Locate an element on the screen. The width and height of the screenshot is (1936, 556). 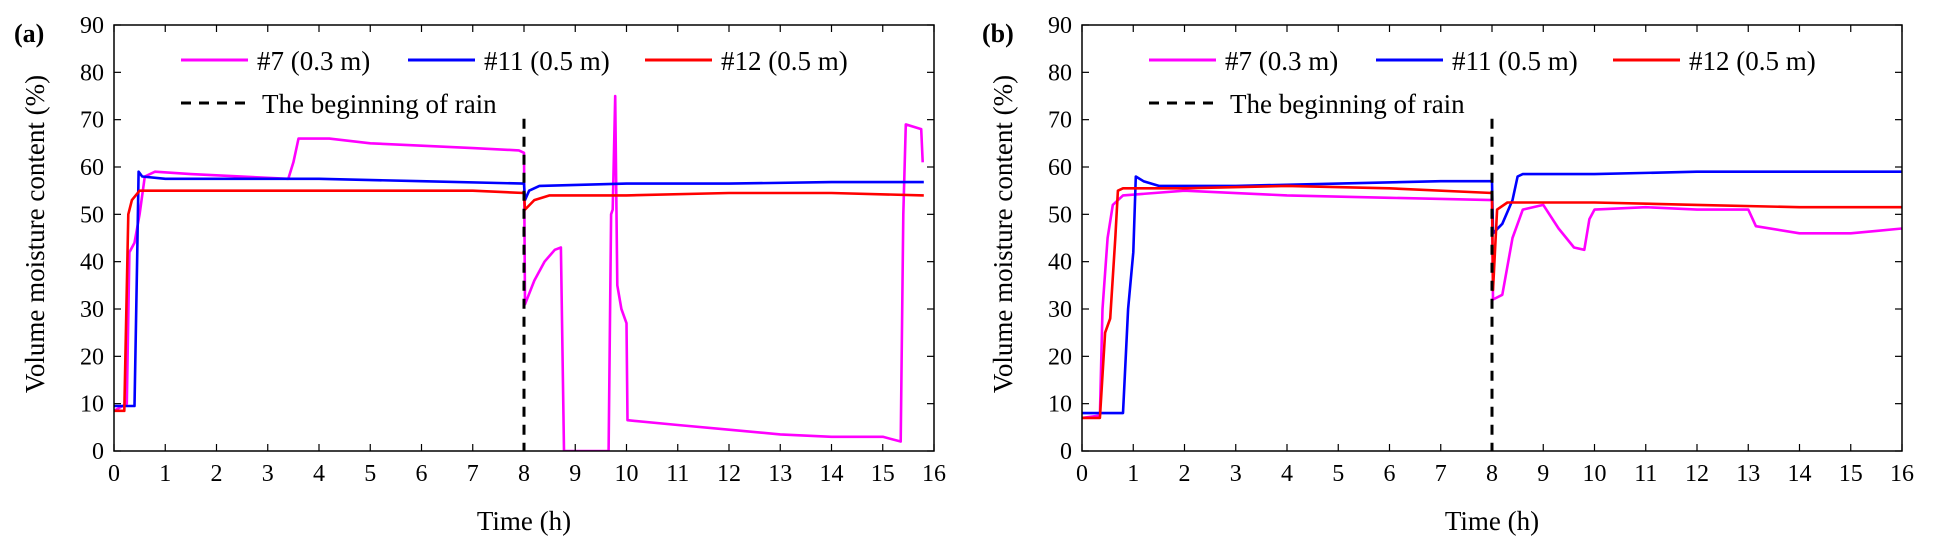
panel-label: (a) is located at coordinates (29, 33).